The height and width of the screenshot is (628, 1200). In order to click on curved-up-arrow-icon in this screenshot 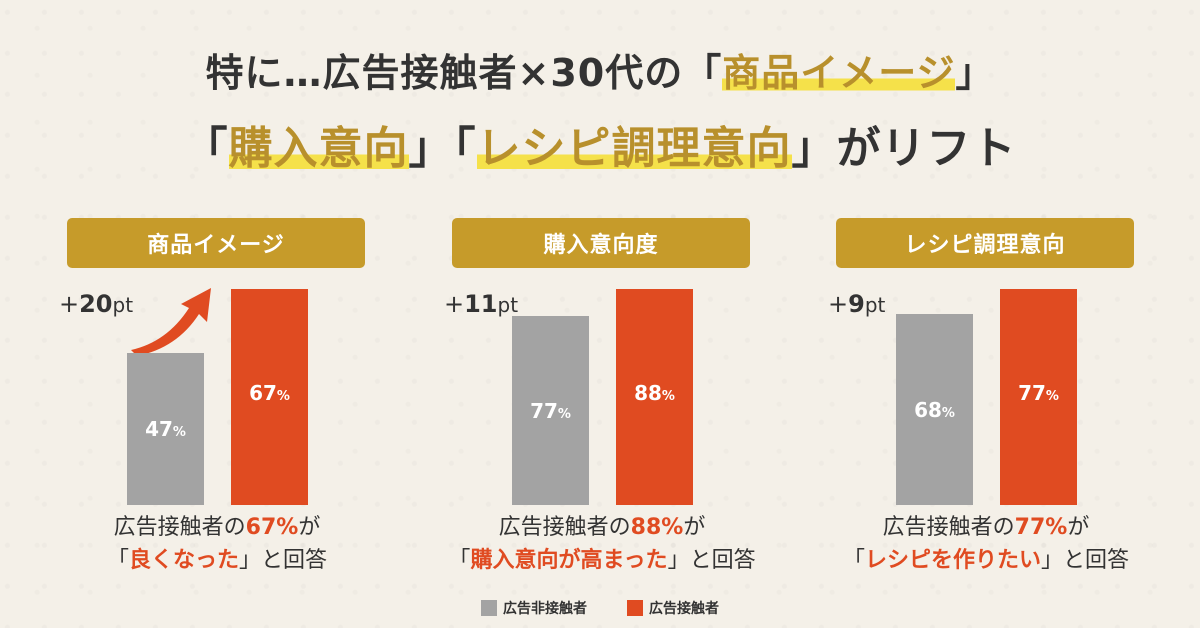, I will do `click(171, 322)`.